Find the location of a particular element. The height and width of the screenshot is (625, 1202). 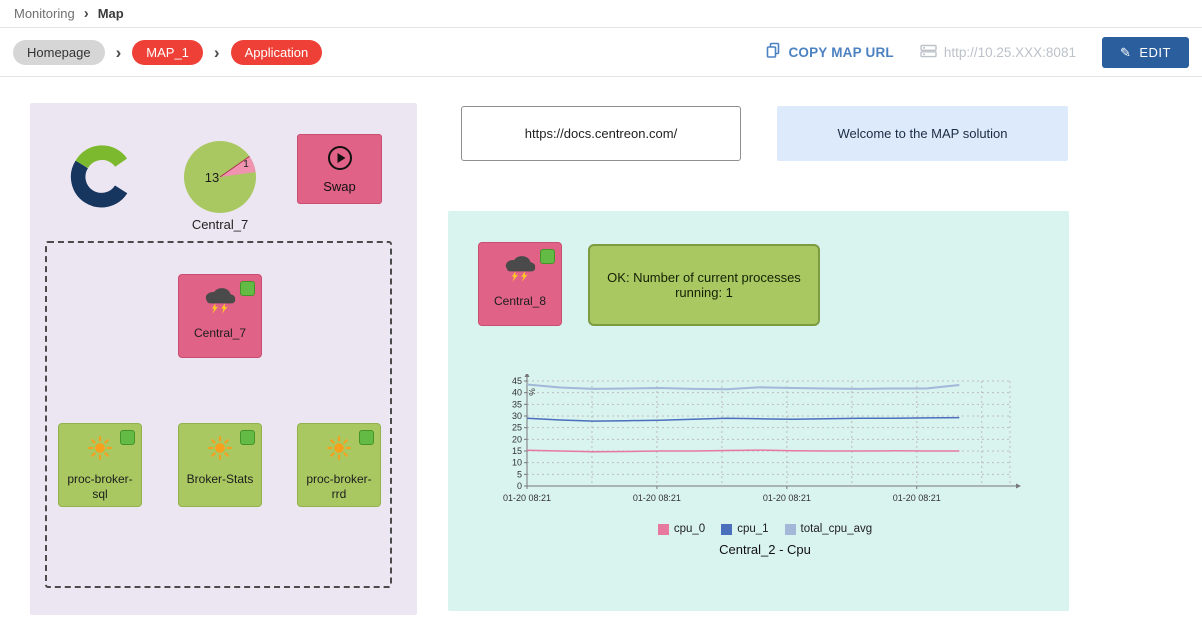

map-path-map-1: MAP_1 is located at coordinates (167, 52).